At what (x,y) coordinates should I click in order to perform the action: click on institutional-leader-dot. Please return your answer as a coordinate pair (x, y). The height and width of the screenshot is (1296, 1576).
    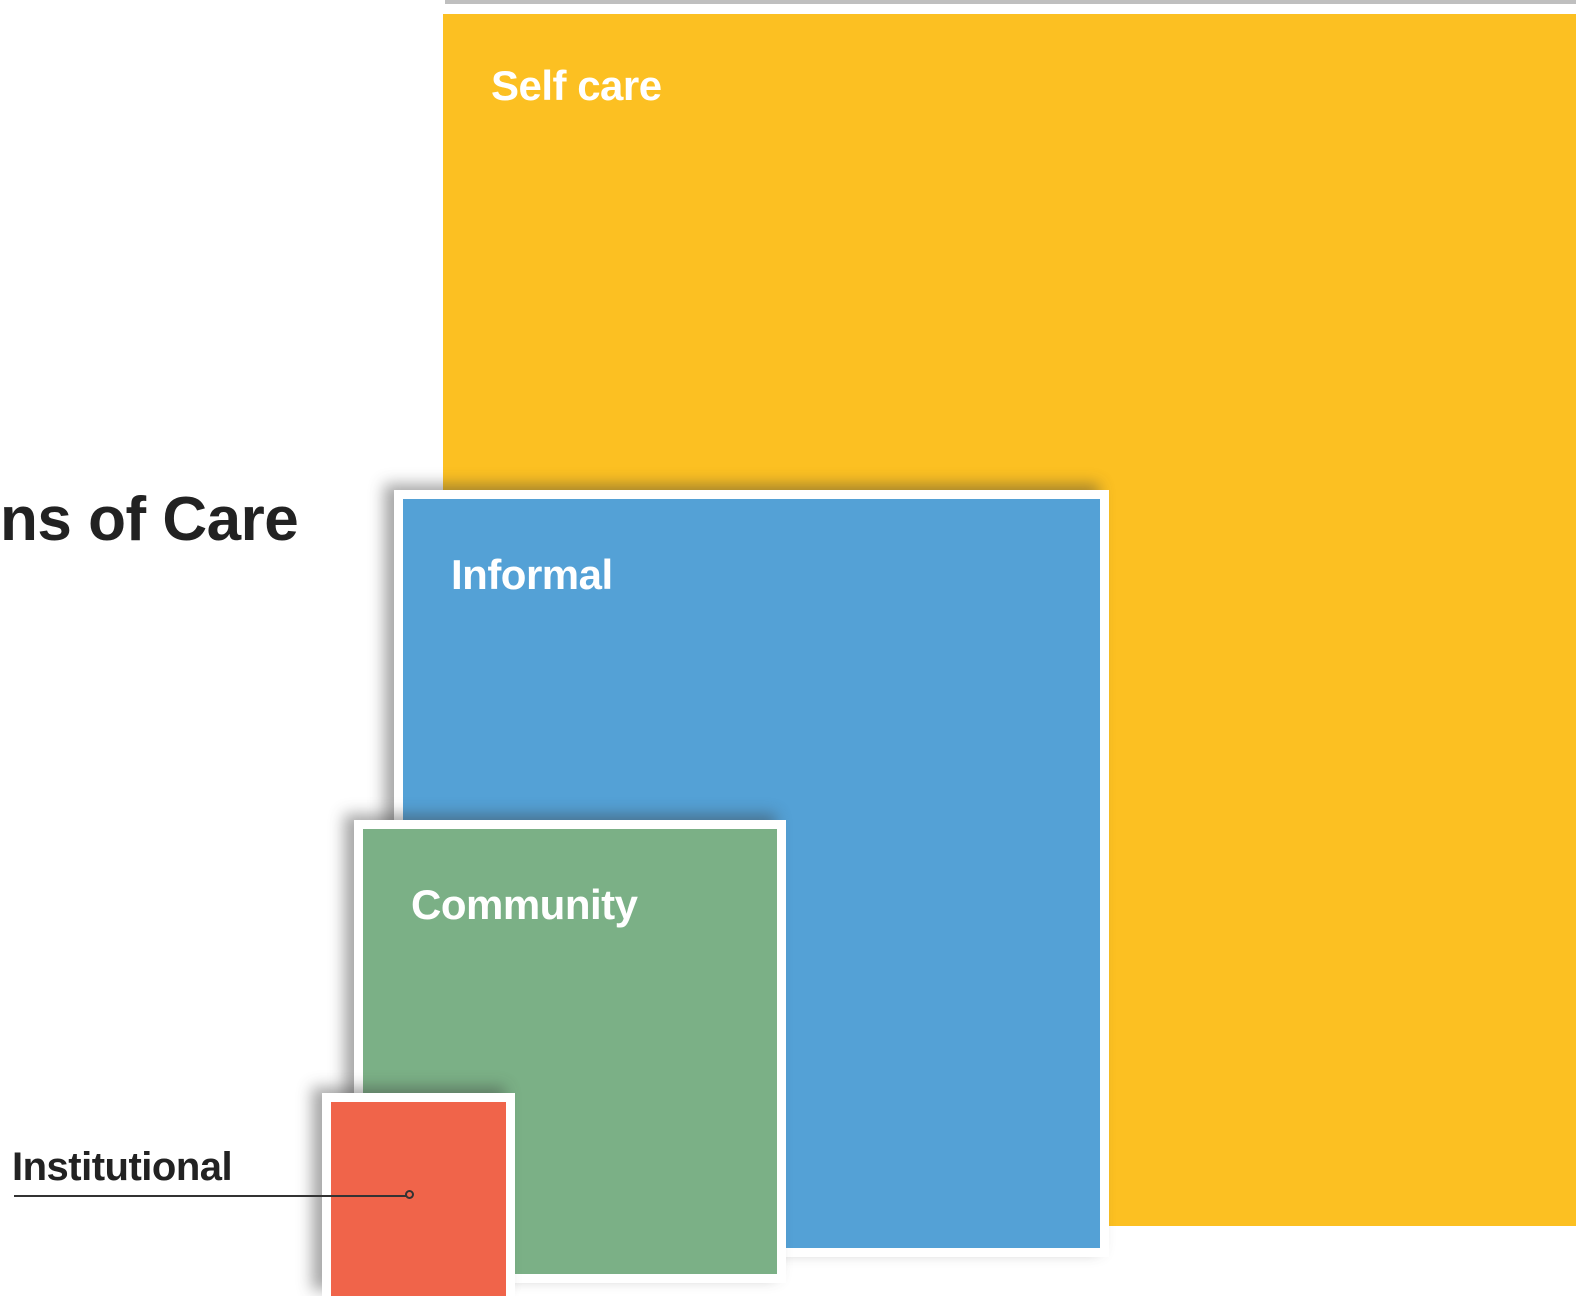
    Looking at the image, I should click on (409, 1194).